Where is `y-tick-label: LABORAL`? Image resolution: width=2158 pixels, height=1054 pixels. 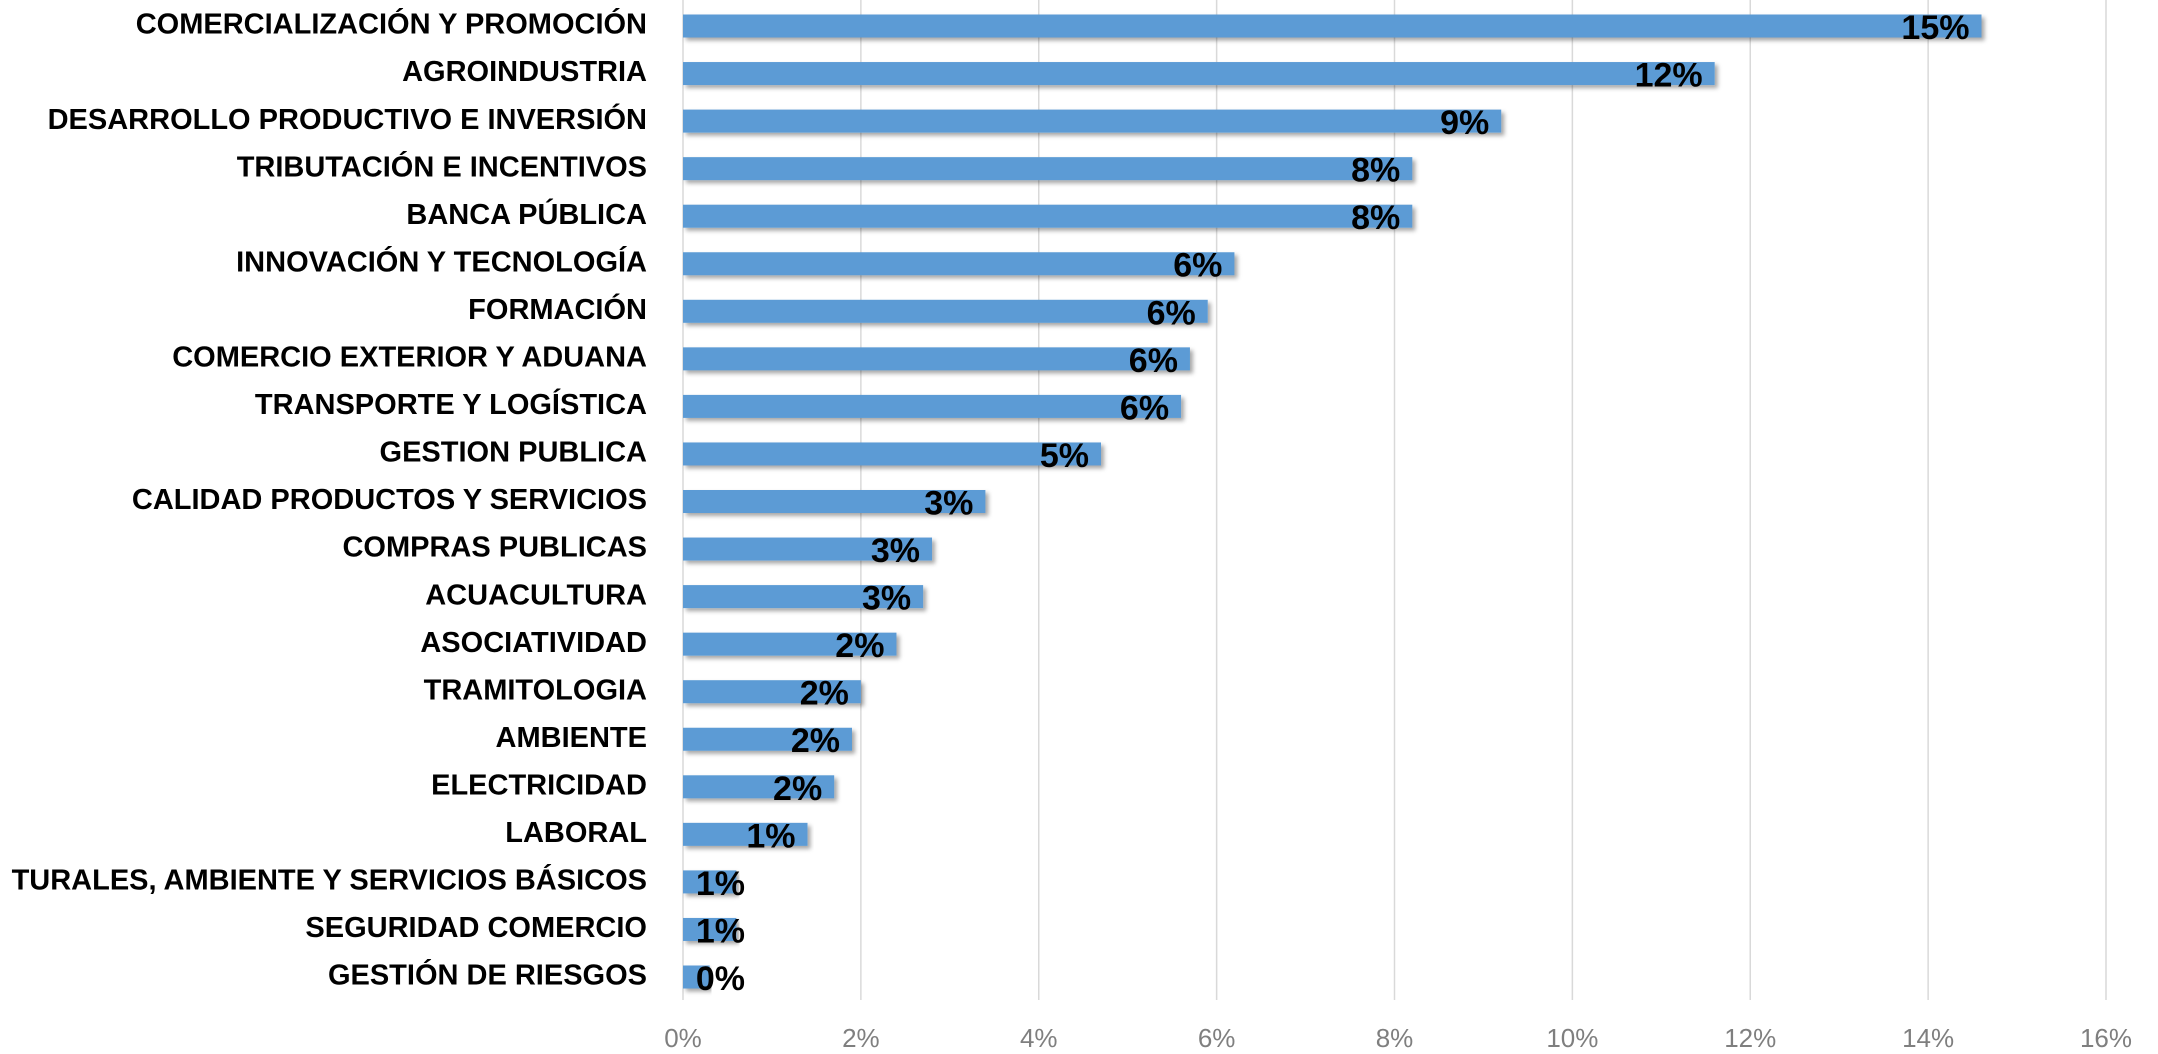 y-tick-label: LABORAL is located at coordinates (576, 833).